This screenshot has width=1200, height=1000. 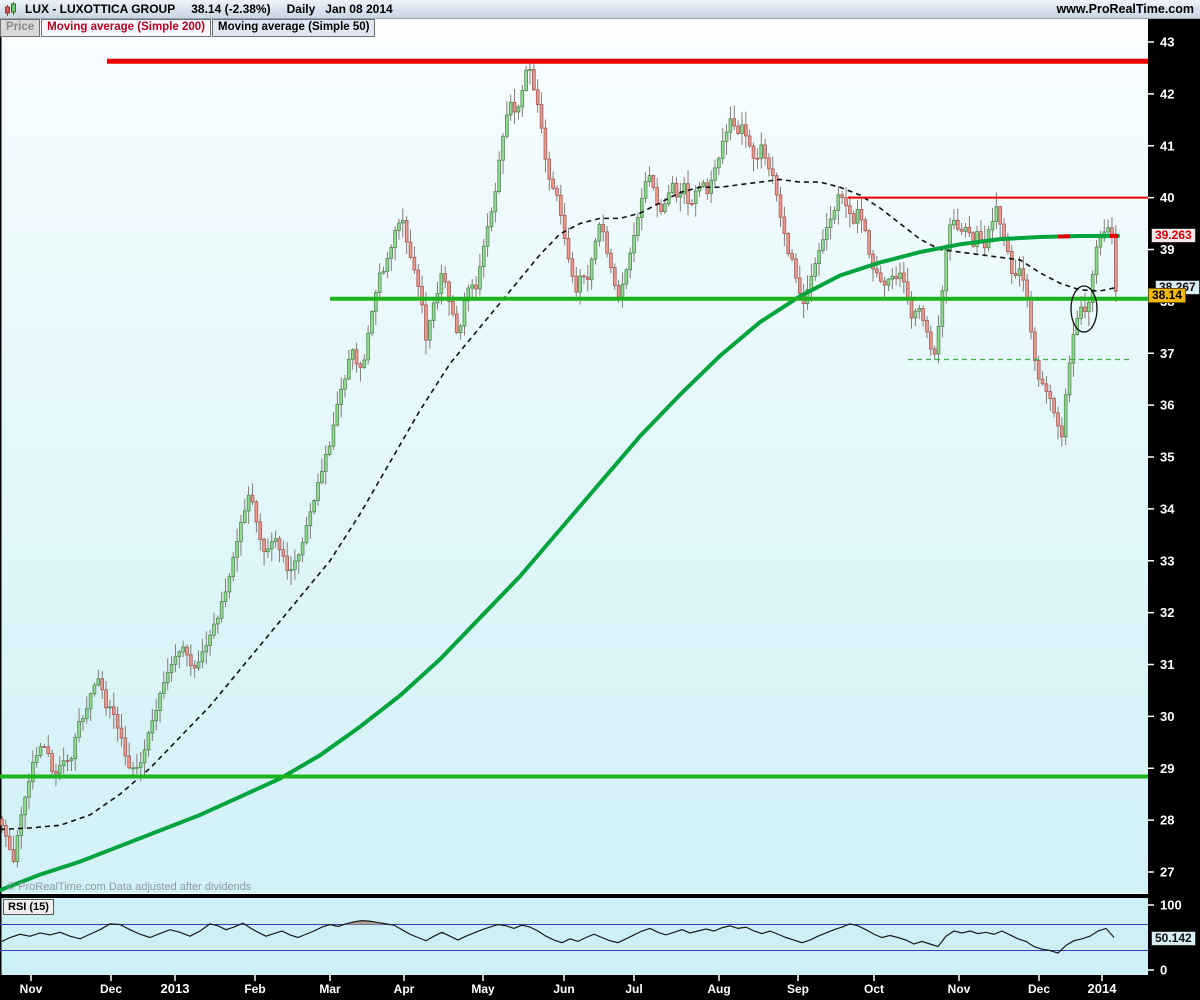 I want to click on y-axis-label: 34, so click(x=1167, y=508).